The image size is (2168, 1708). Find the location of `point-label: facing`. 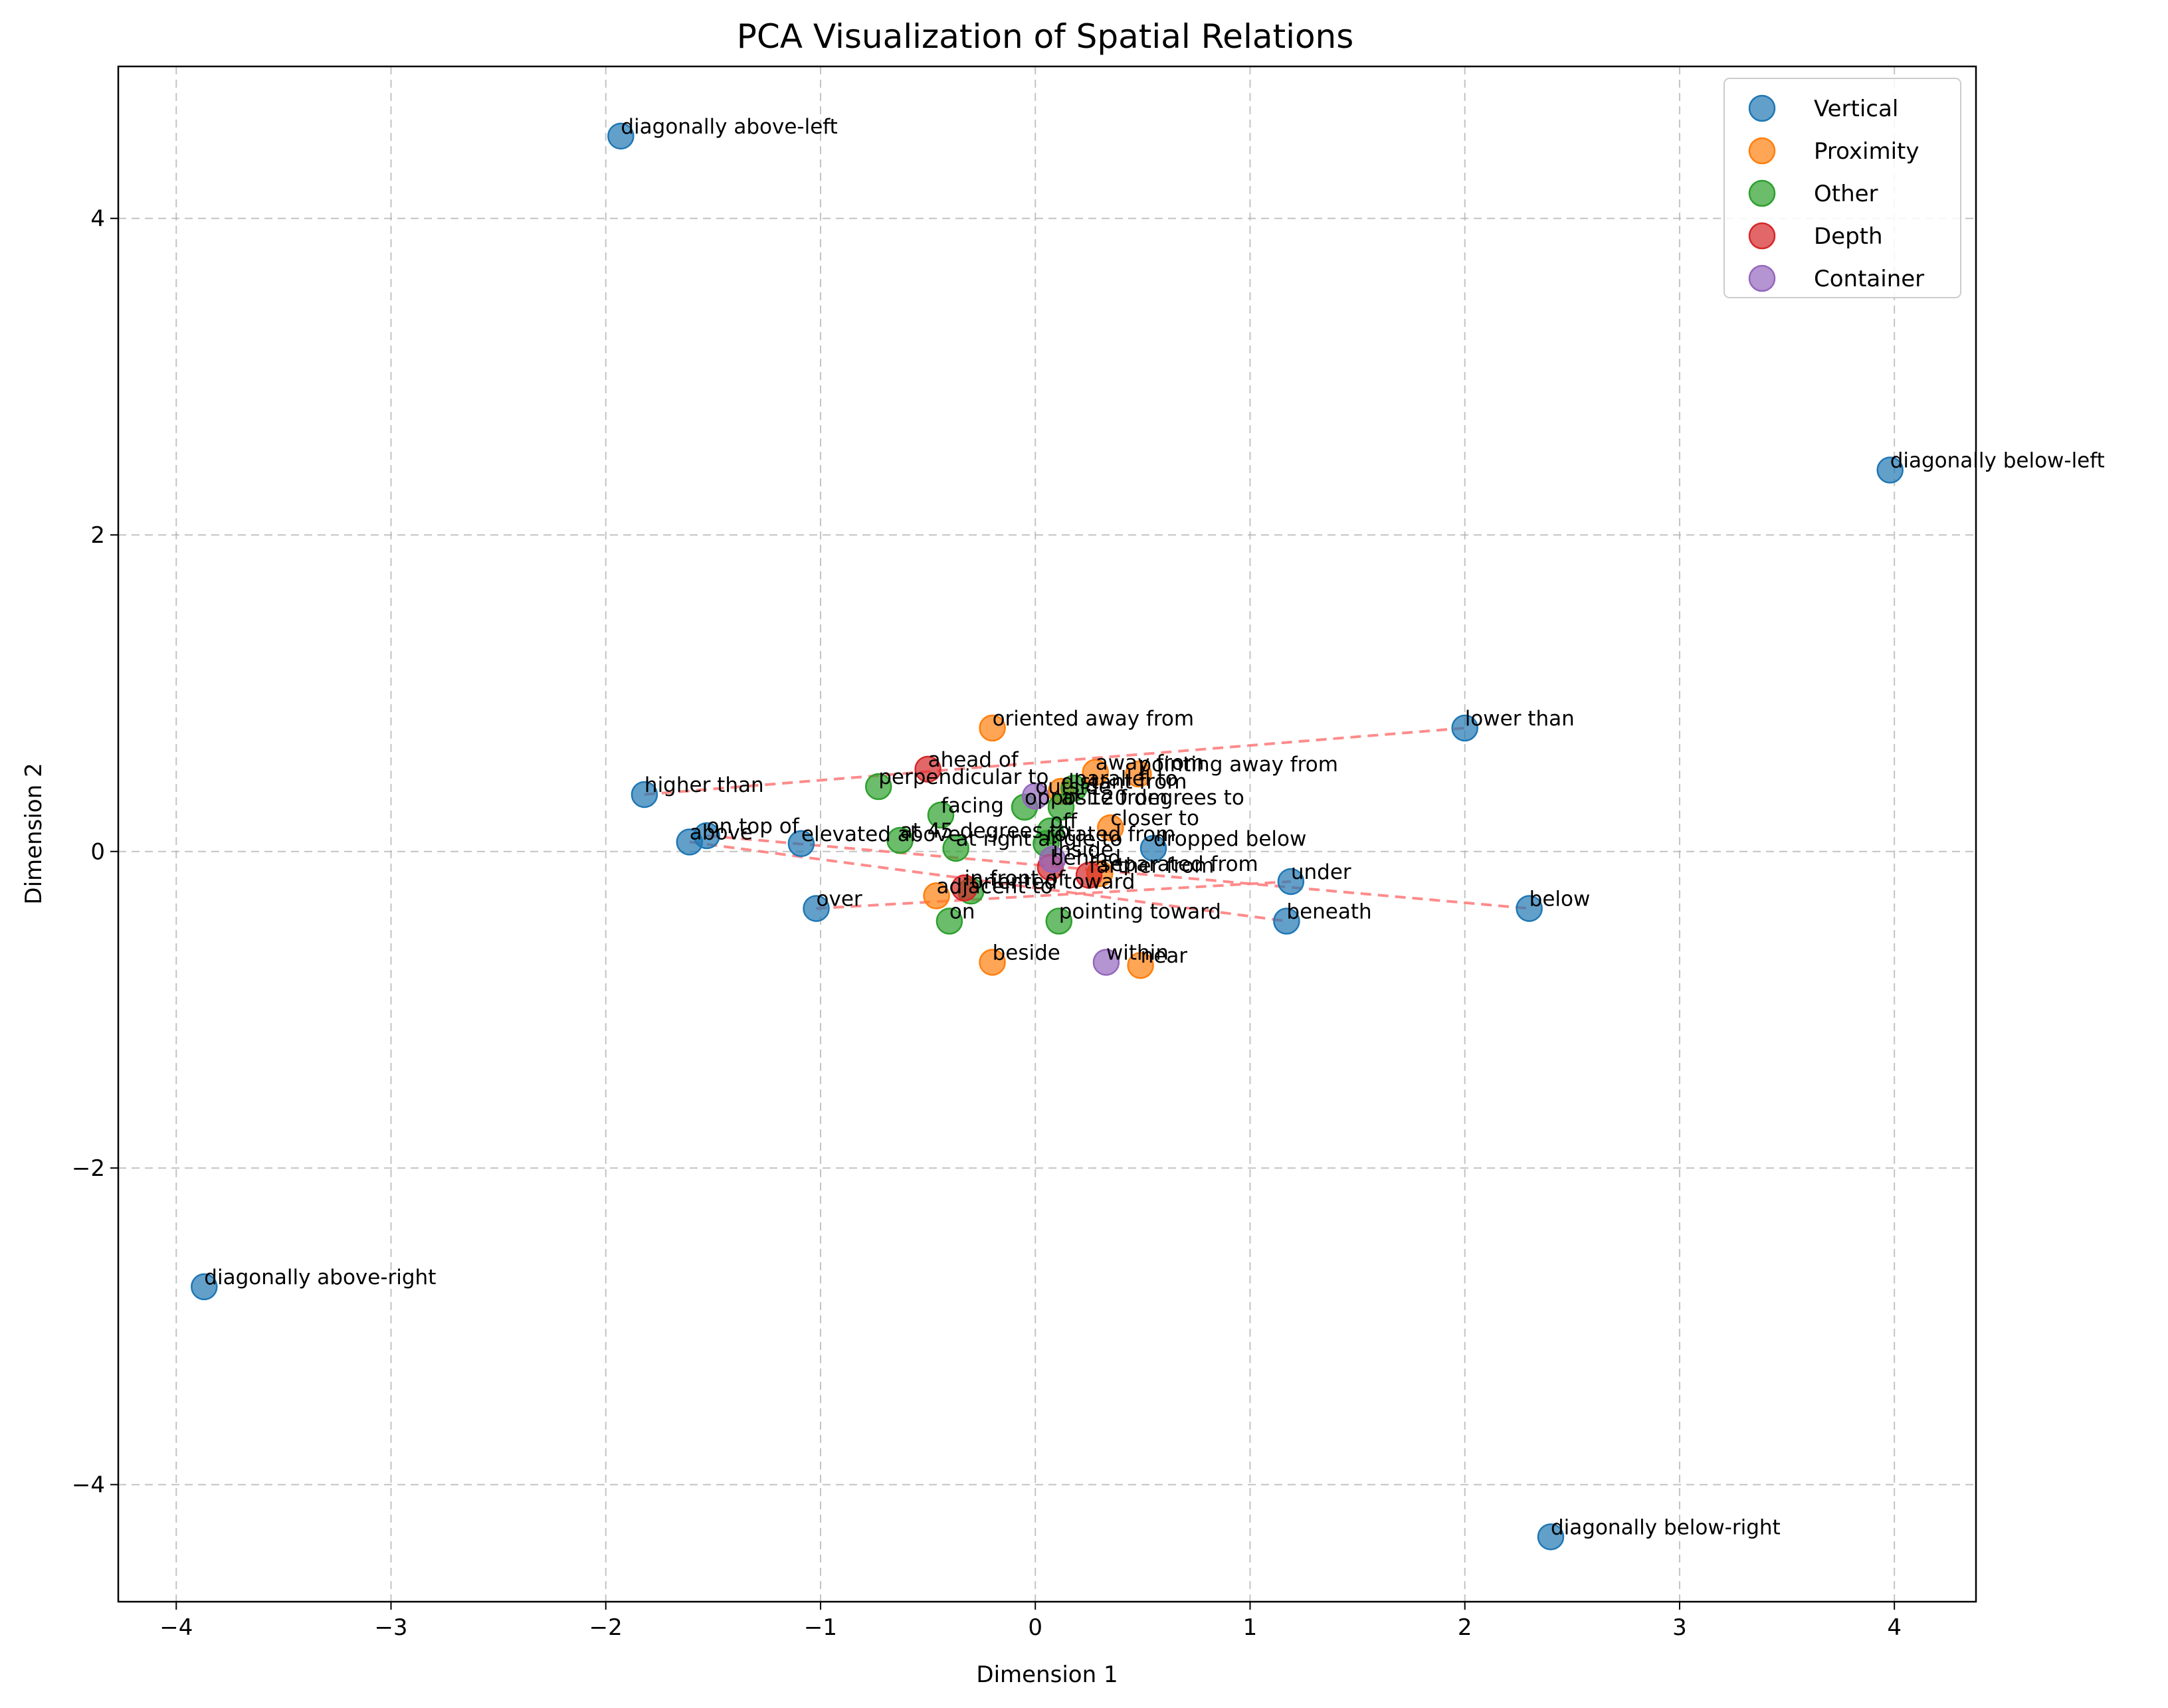

point-label: facing is located at coordinates (972, 806).